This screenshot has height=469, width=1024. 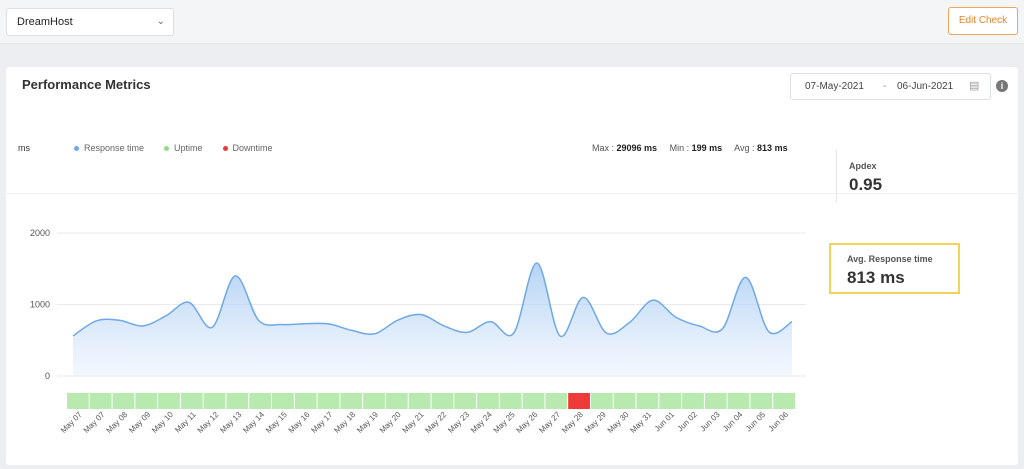 I want to click on apdex-label: Apdex, so click(x=863, y=166).